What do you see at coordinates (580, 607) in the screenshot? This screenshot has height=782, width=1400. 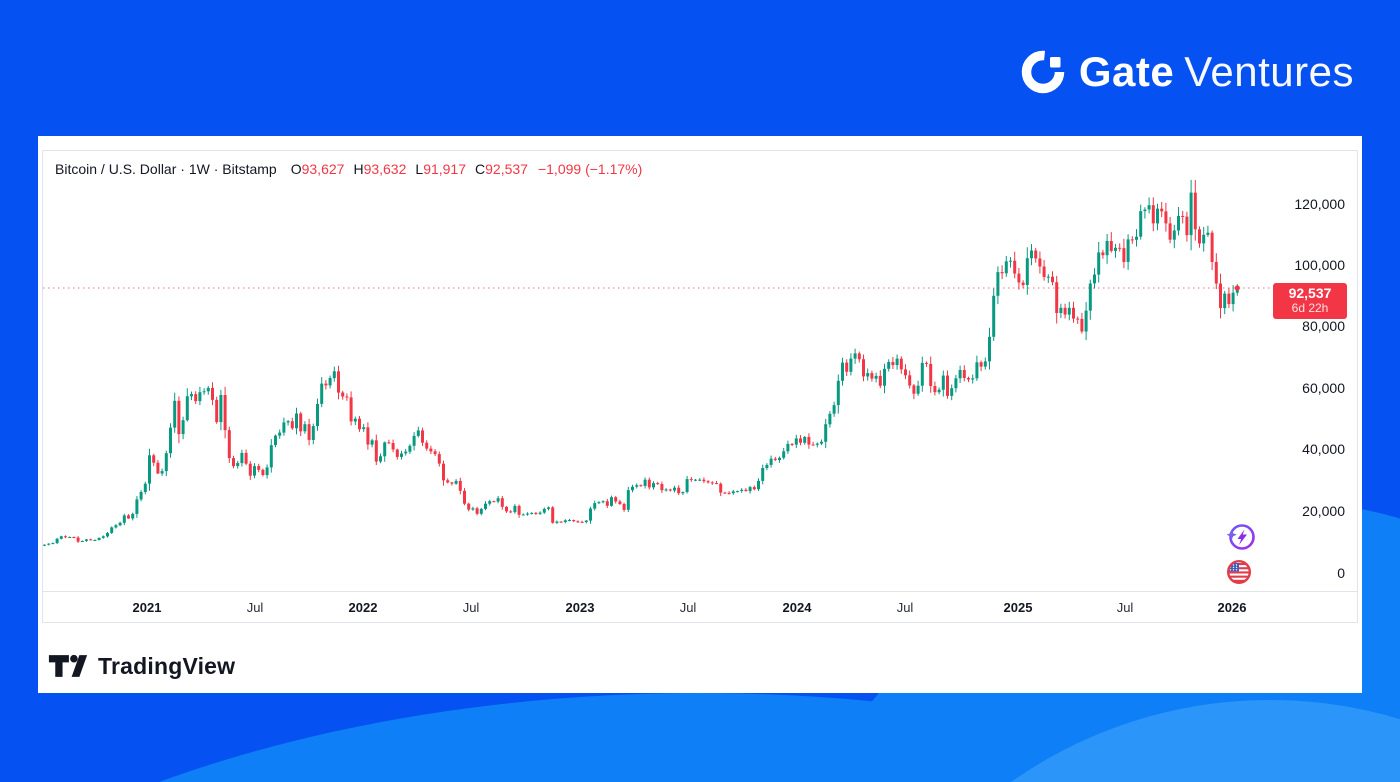 I see `time-axis-label: 2023` at bounding box center [580, 607].